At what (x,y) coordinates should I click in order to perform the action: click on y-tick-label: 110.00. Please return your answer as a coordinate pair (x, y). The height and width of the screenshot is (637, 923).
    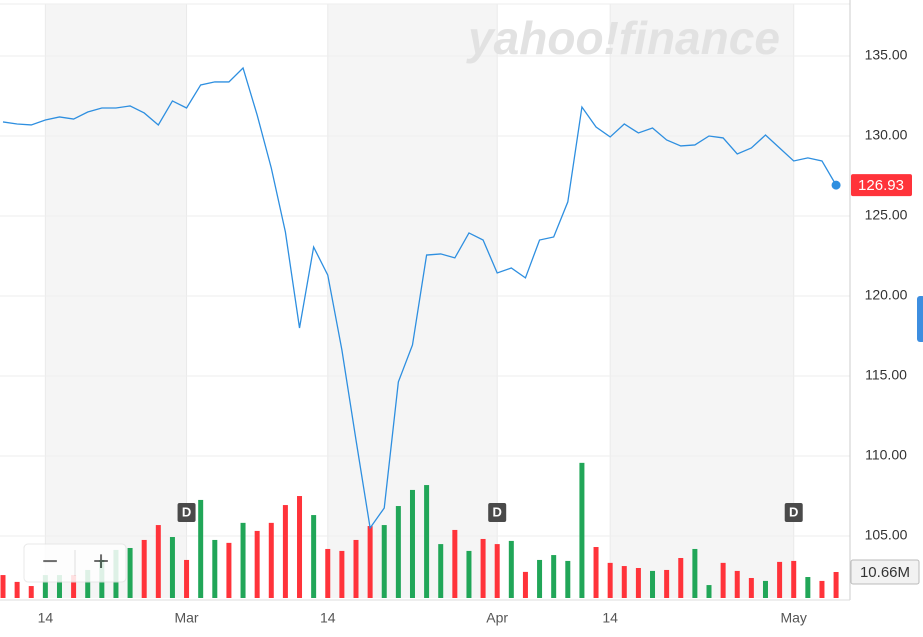
    Looking at the image, I should click on (886, 455).